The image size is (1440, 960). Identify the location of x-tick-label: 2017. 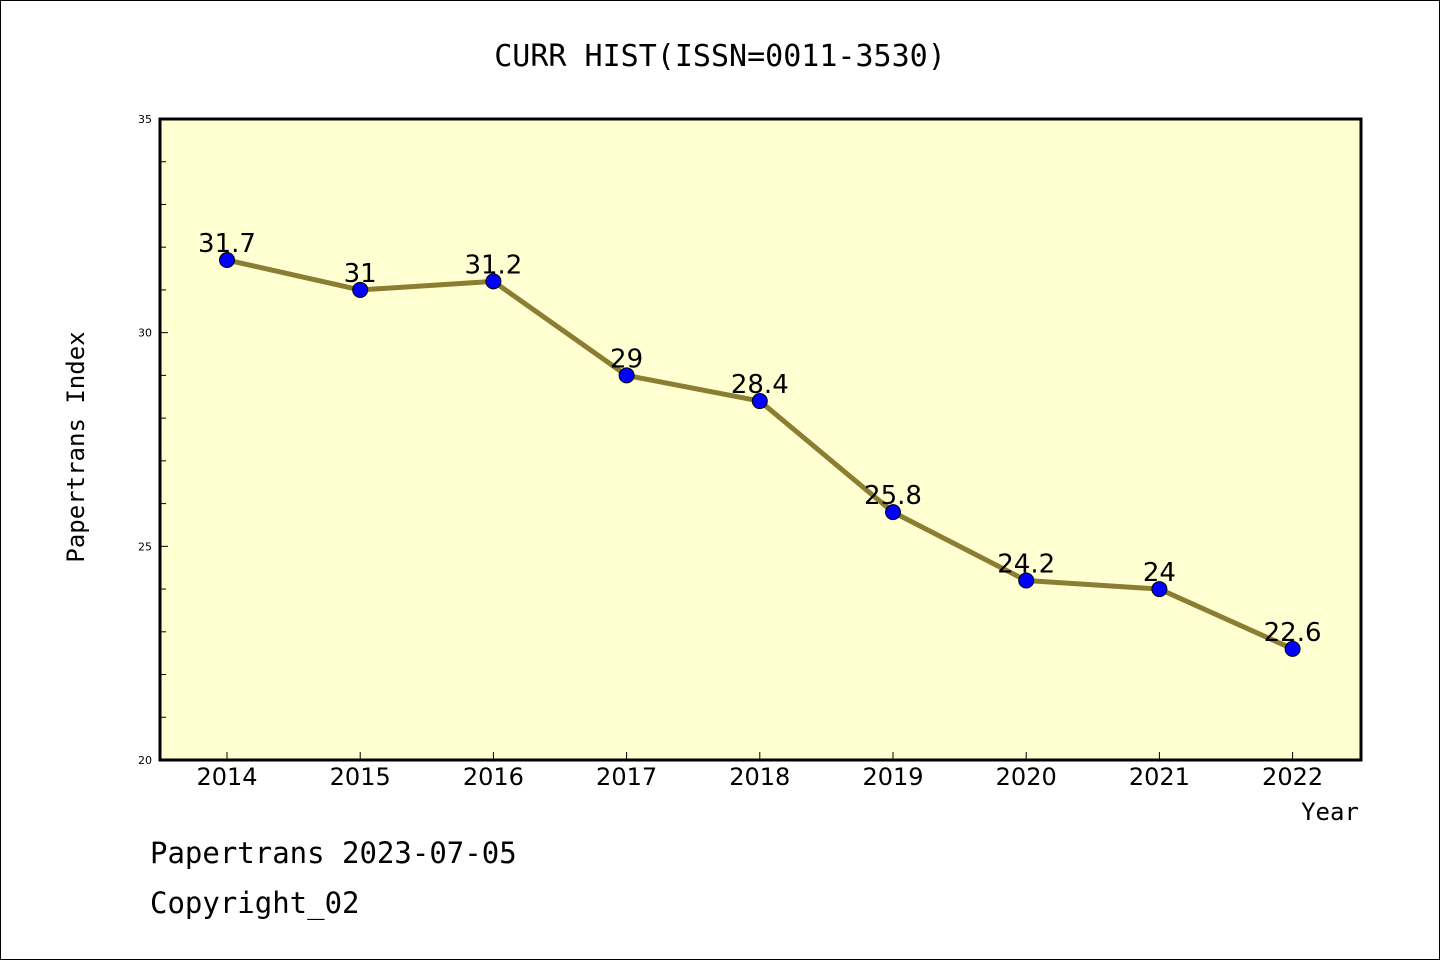
(626, 777).